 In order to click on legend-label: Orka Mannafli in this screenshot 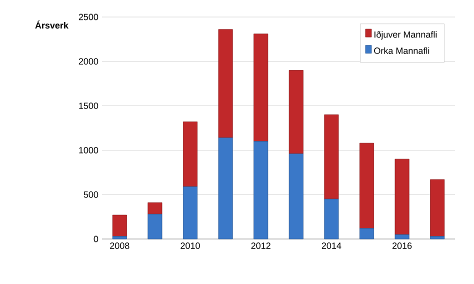, I will do `click(402, 50)`.